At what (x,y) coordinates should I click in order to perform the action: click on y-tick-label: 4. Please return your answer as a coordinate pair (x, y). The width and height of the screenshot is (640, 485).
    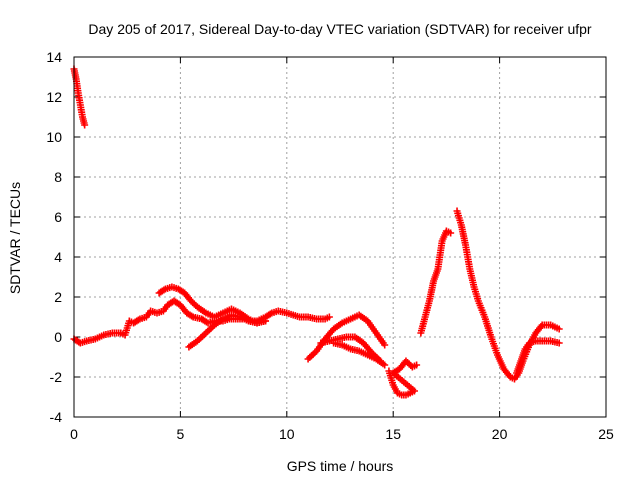
    Looking at the image, I should click on (58, 257).